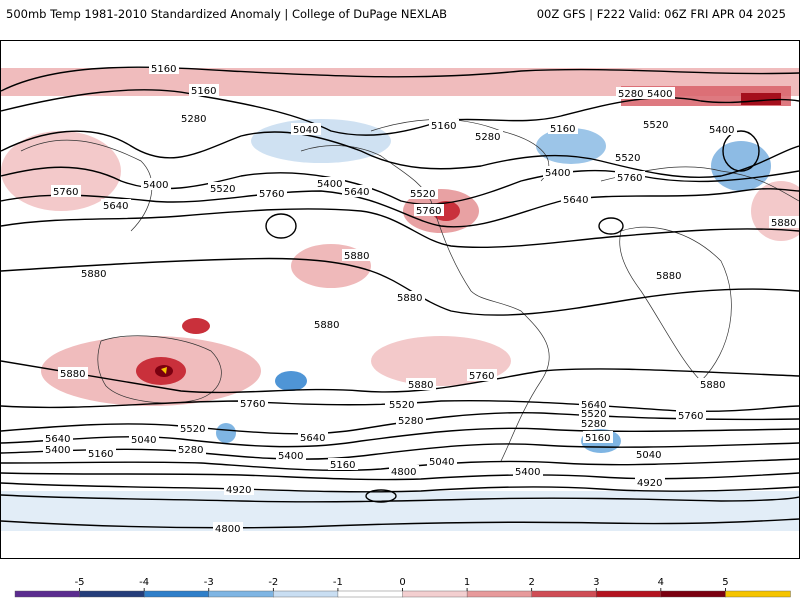 The image size is (800, 600). Describe the element at coordinates (400, 511) in the screenshot. I see `cool-anomaly-antarctic` at that location.